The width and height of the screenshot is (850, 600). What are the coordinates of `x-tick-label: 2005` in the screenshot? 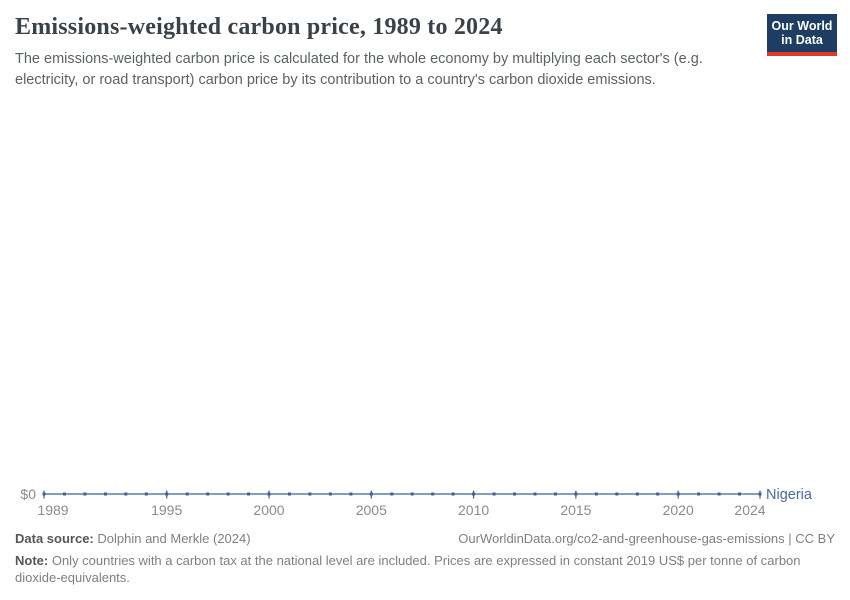 It's located at (371, 510).